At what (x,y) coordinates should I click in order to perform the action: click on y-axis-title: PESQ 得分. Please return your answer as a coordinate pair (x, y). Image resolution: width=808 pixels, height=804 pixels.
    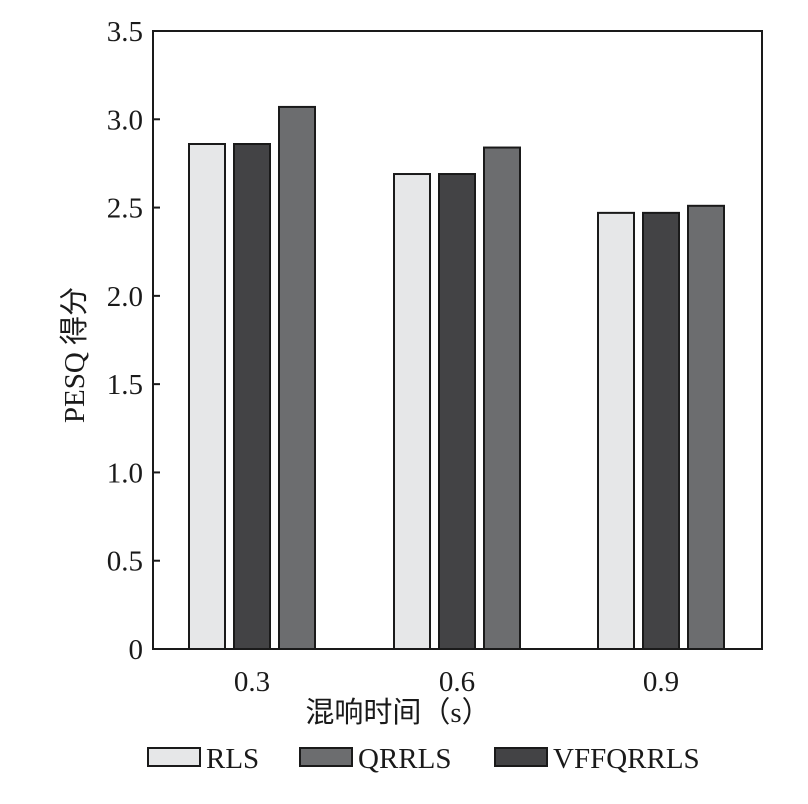
    Looking at the image, I should click on (74, 355).